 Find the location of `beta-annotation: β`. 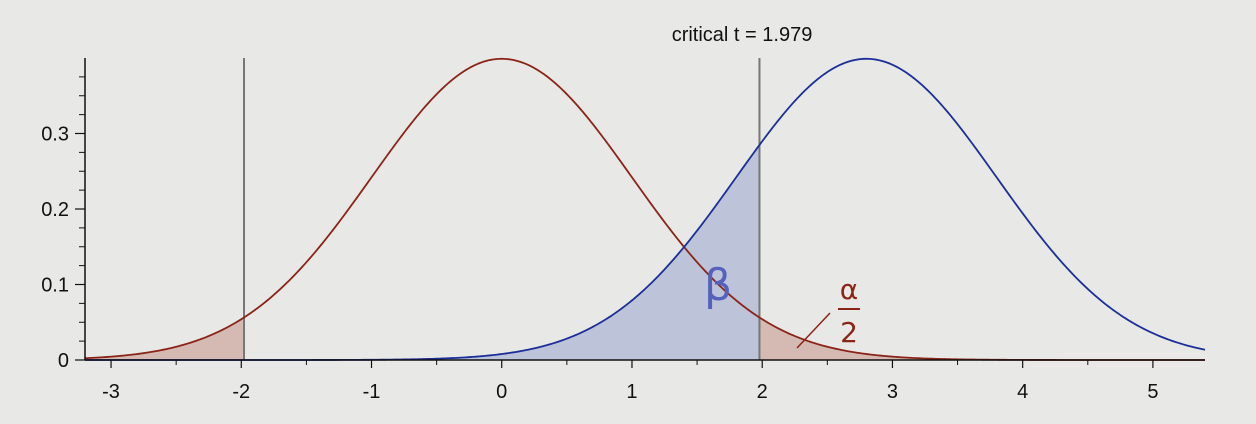

beta-annotation: β is located at coordinates (718, 285).